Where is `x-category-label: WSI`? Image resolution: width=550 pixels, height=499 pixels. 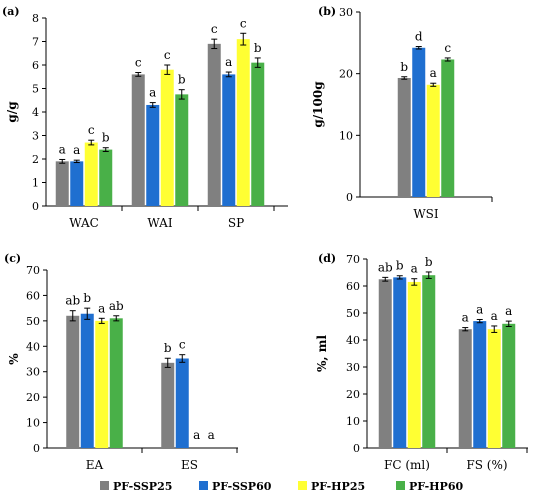 x-category-label: WSI is located at coordinates (426, 214).